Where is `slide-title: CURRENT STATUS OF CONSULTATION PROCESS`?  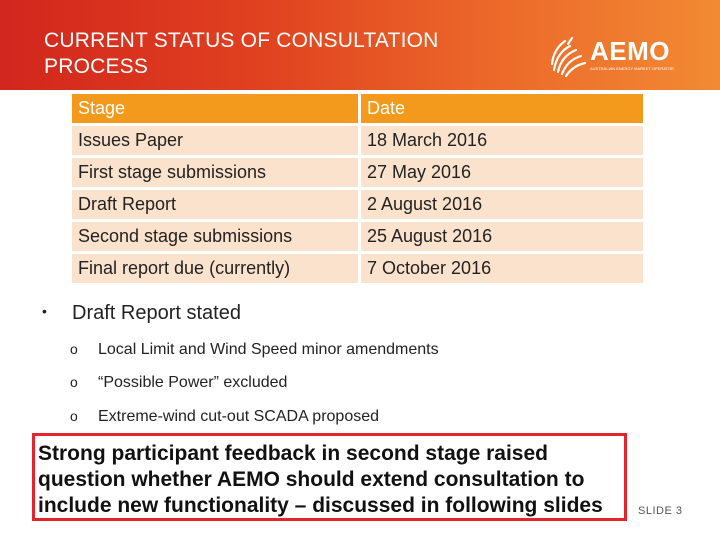 slide-title: CURRENT STATUS OF CONSULTATION PROCESS is located at coordinates (284, 54).